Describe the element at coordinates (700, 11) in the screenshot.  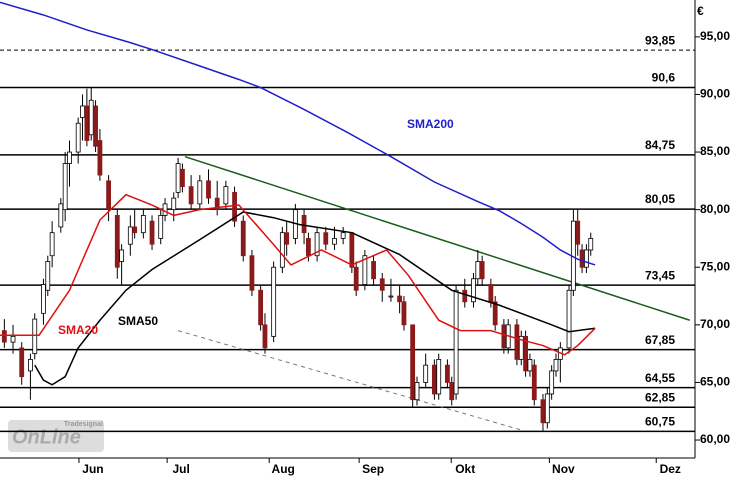
I see `currency-label: €` at that location.